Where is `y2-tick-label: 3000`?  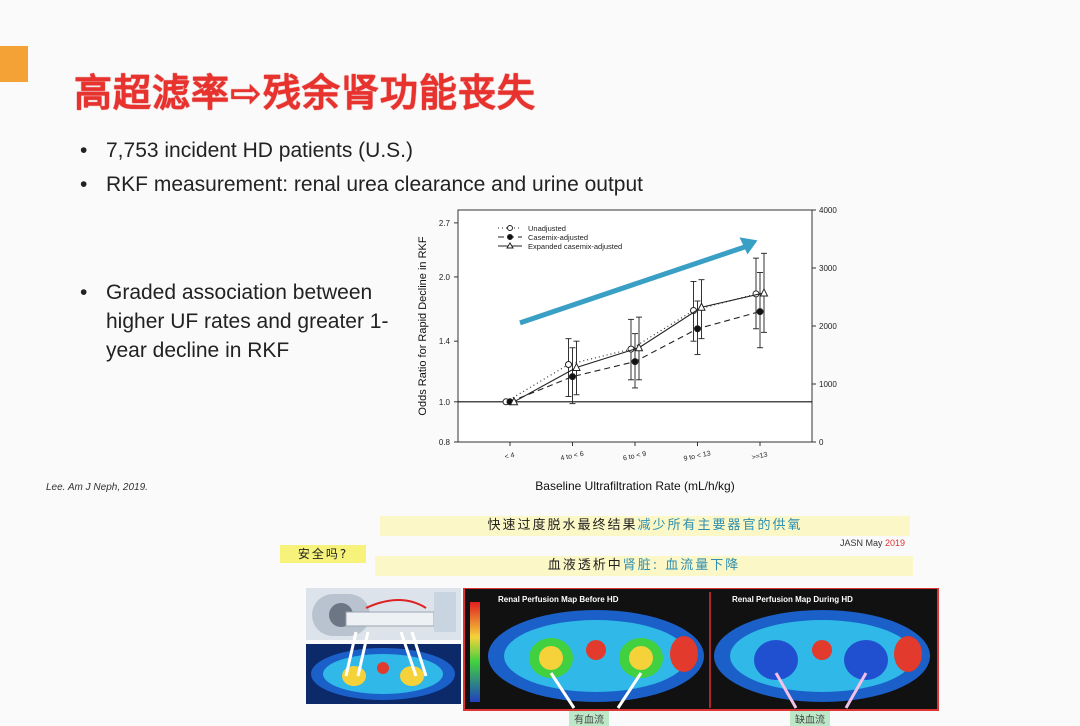 y2-tick-label: 3000 is located at coordinates (828, 268).